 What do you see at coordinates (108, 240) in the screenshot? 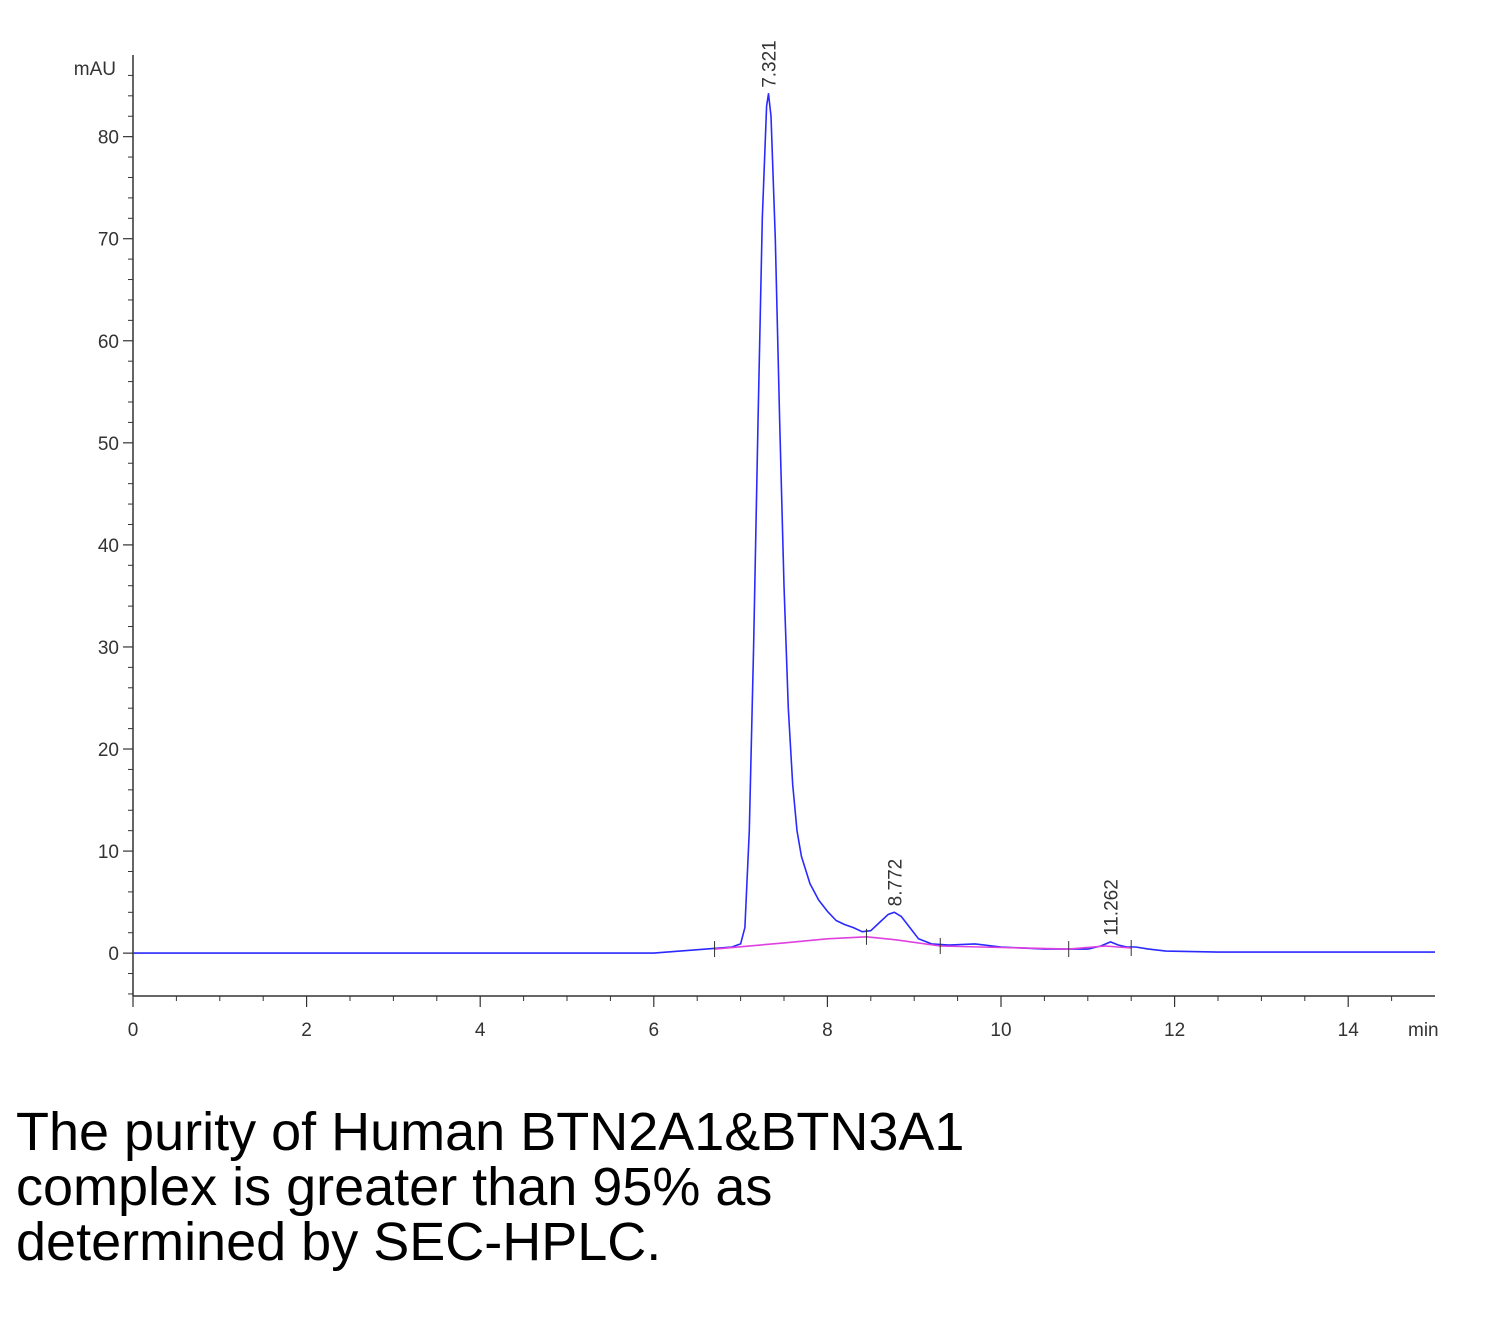
I see `y-tick-label: 70` at bounding box center [108, 240].